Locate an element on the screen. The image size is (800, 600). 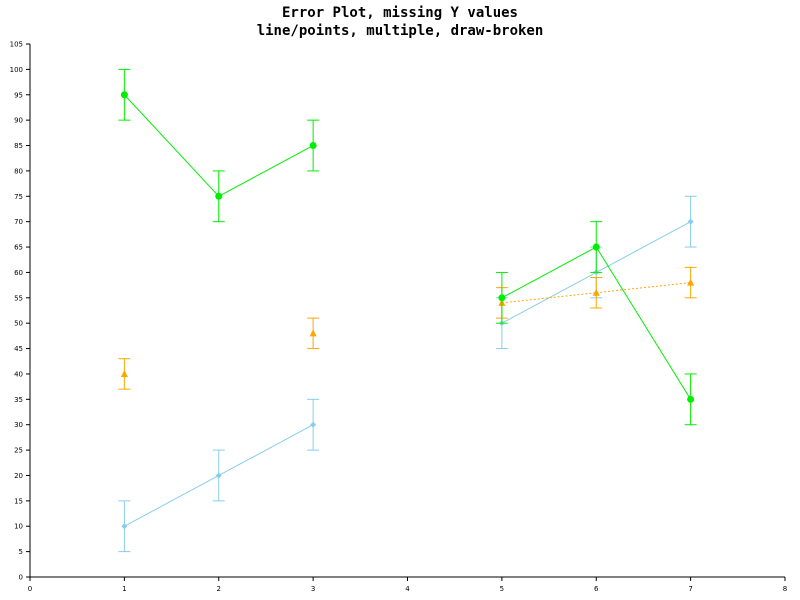
y-tick-label: 90 is located at coordinates (18, 121).